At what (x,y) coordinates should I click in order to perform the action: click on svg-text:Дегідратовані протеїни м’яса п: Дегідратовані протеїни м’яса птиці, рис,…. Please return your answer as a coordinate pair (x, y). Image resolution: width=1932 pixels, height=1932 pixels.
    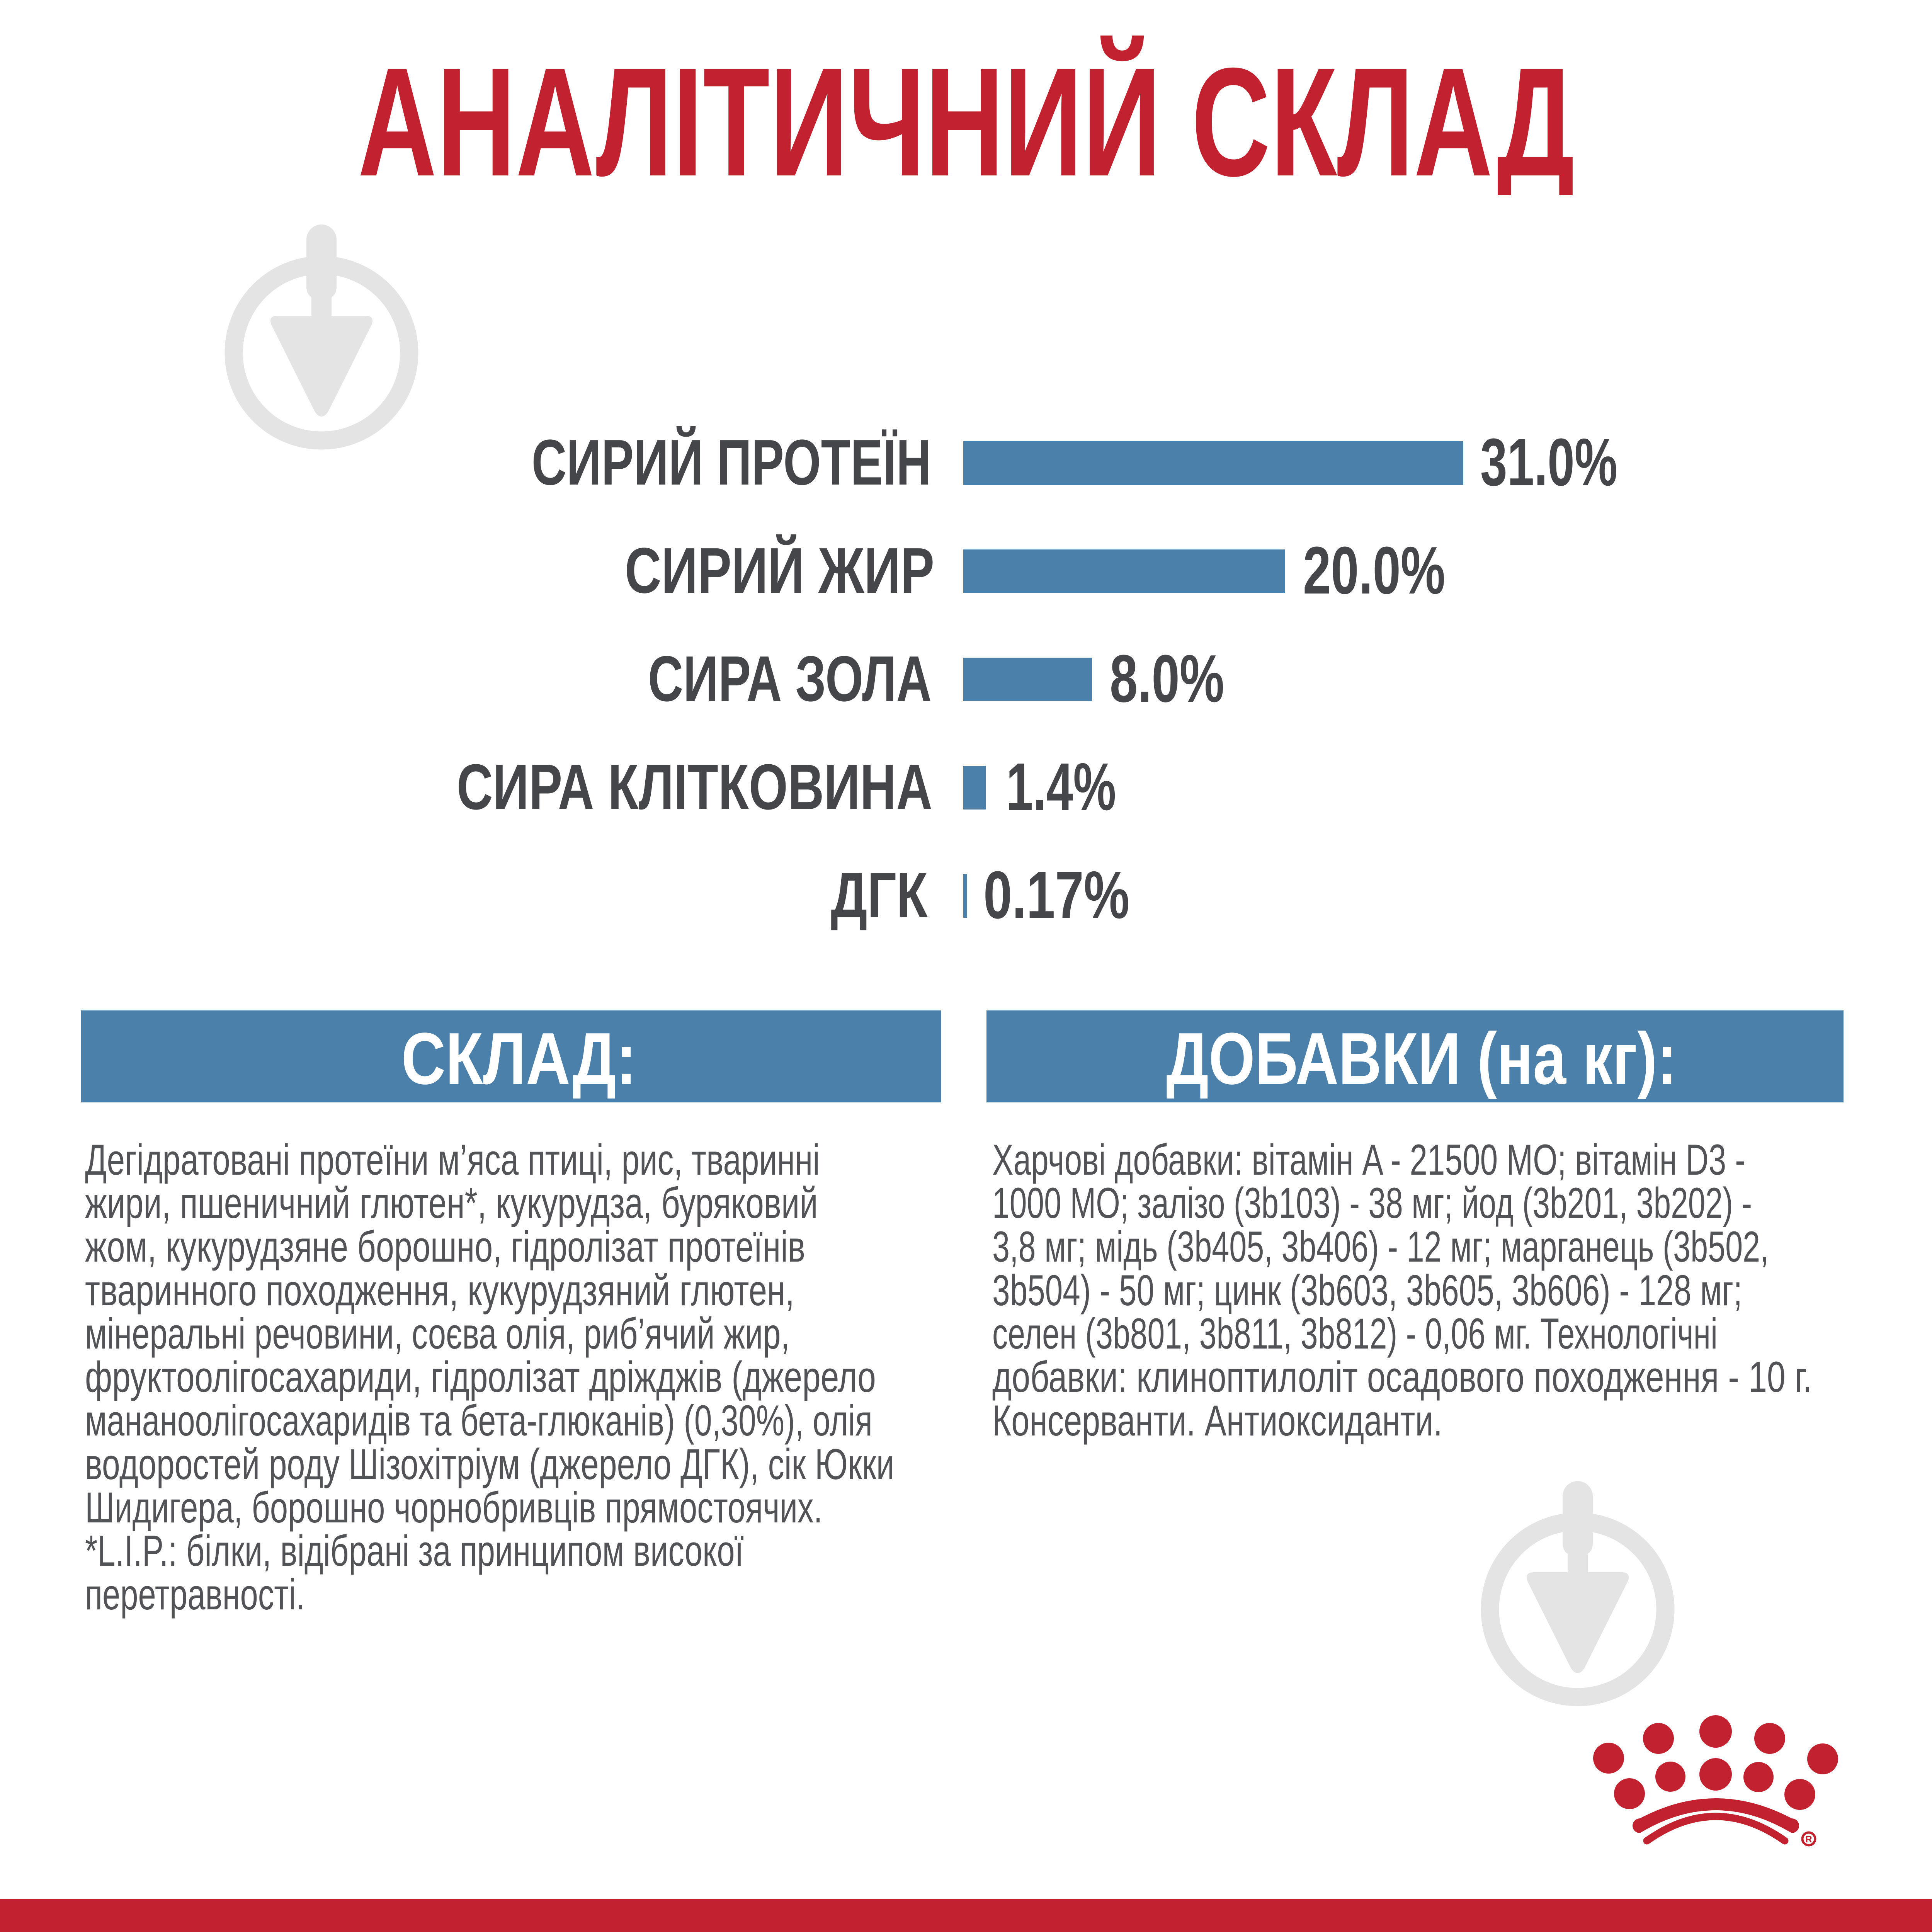
    Looking at the image, I should click on (453, 1160).